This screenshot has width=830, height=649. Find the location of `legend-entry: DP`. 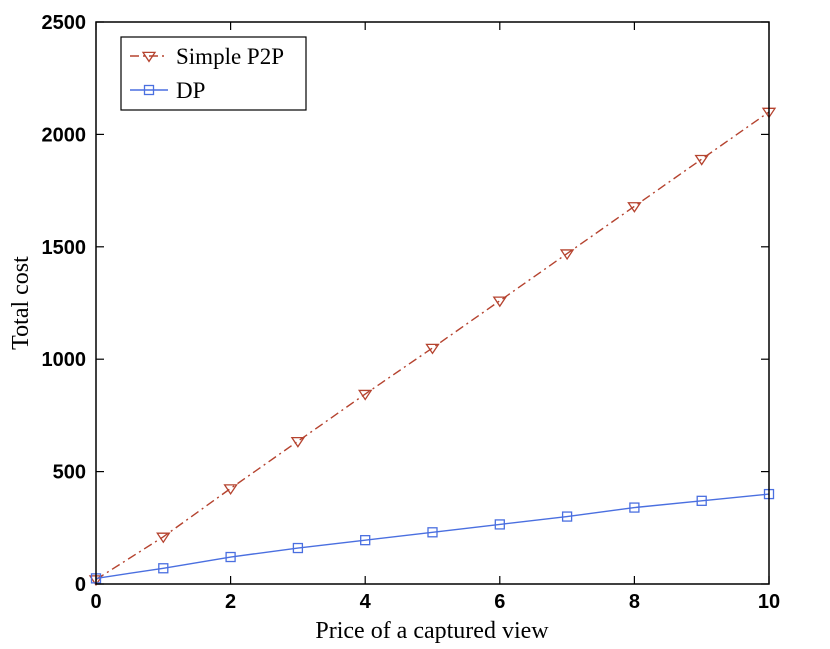

legend-entry: DP is located at coordinates (167, 90).